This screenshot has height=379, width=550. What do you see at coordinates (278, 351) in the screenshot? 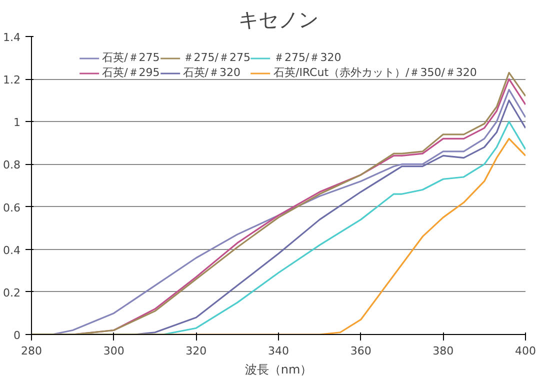
I see `x-tick-label: 340` at bounding box center [278, 351].